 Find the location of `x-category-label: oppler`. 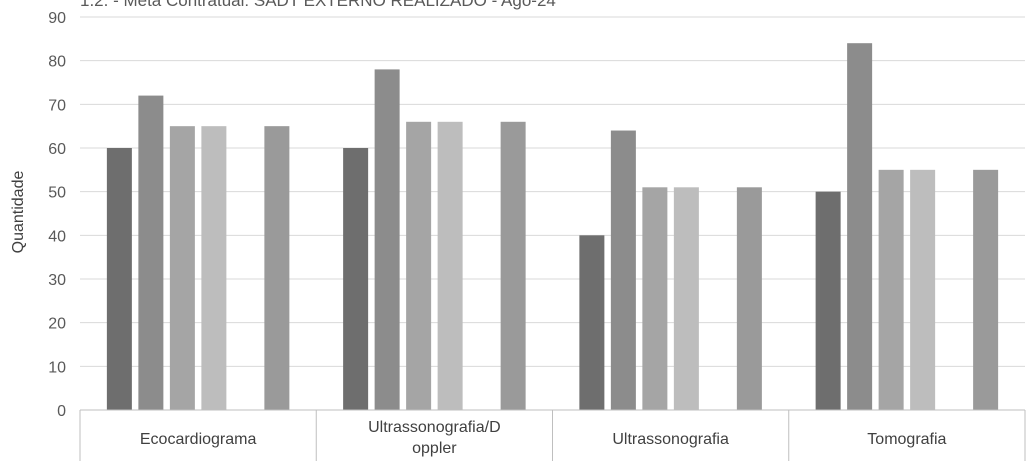

x-category-label: oppler is located at coordinates (434, 448).